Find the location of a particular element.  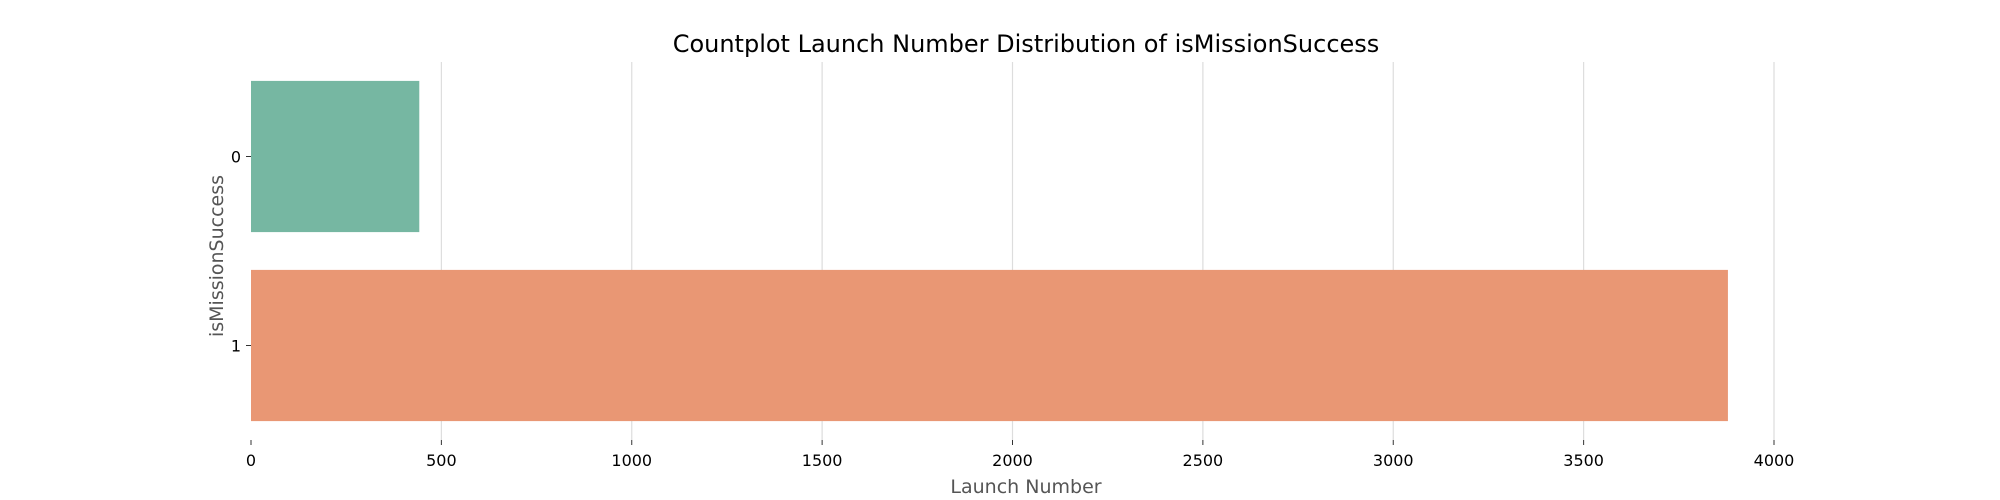

x-tick-label: 3000 is located at coordinates (1393, 460).